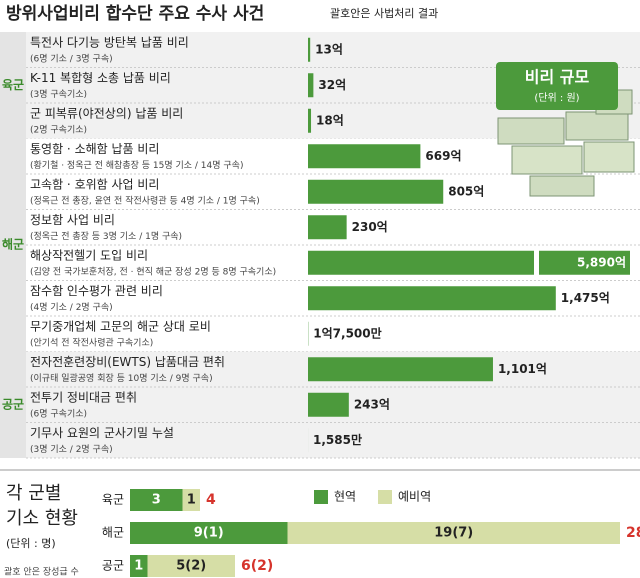 This screenshot has width=640, height=578. I want to click on value-label: 243억, so click(372, 404).